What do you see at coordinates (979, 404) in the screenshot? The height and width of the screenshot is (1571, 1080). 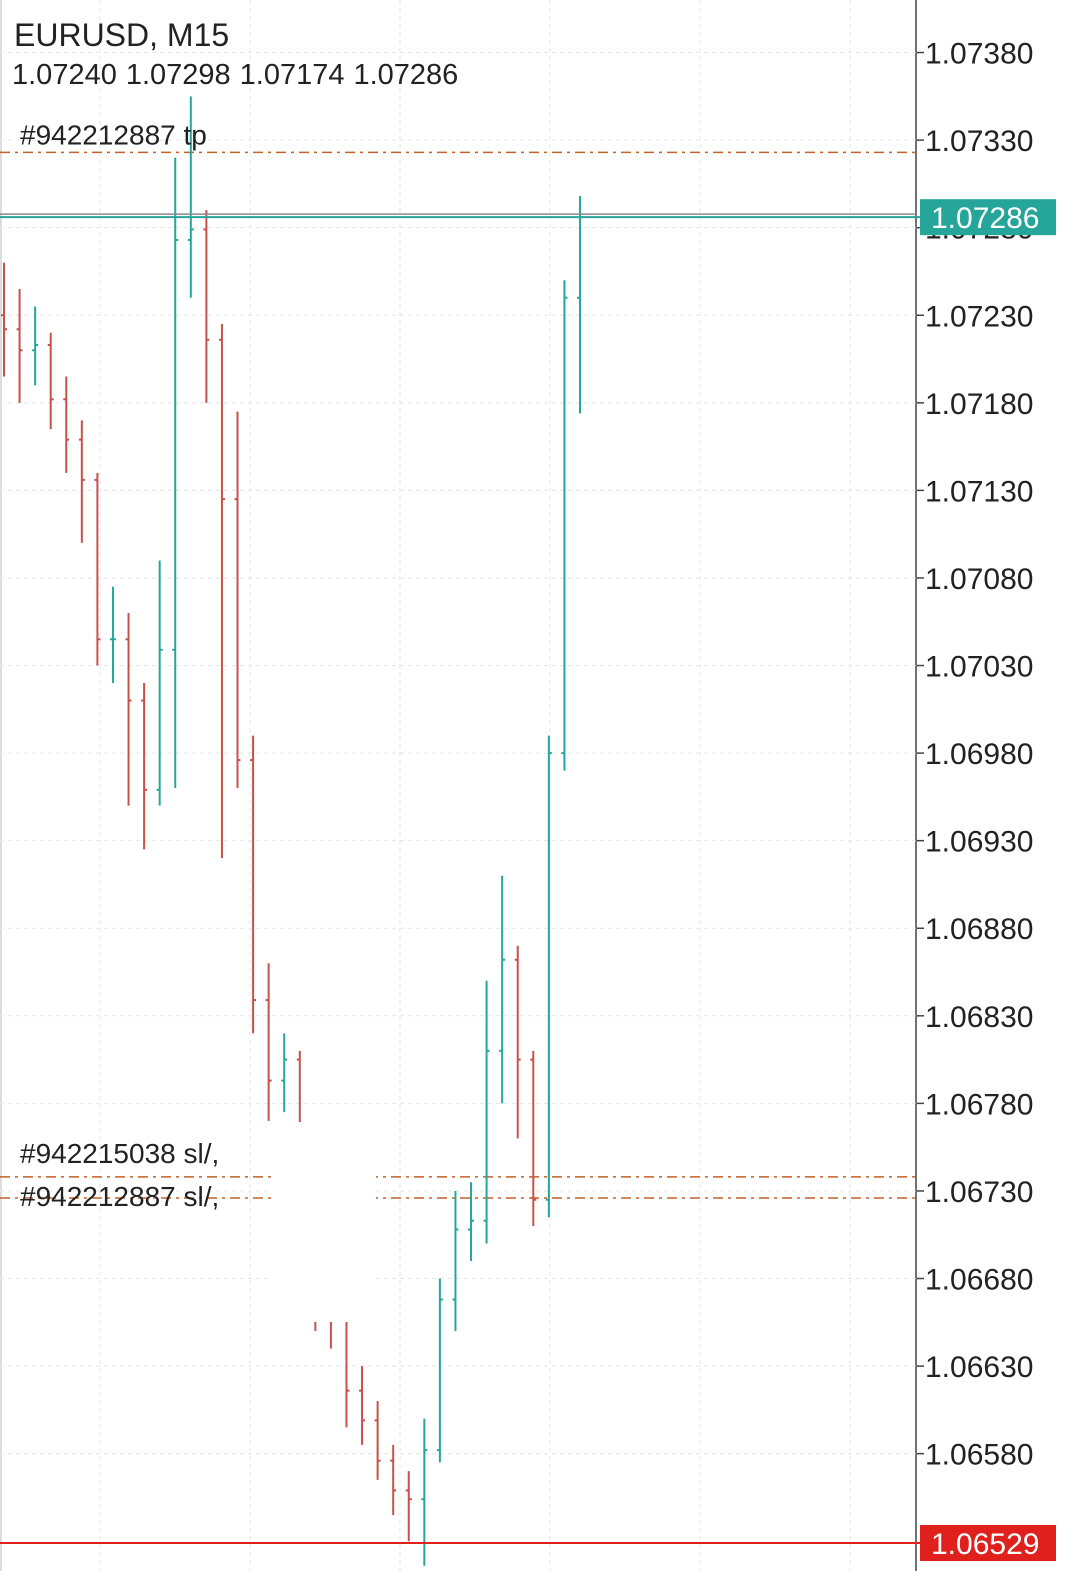 I see `y-tick-label: 1.07180` at bounding box center [979, 404].